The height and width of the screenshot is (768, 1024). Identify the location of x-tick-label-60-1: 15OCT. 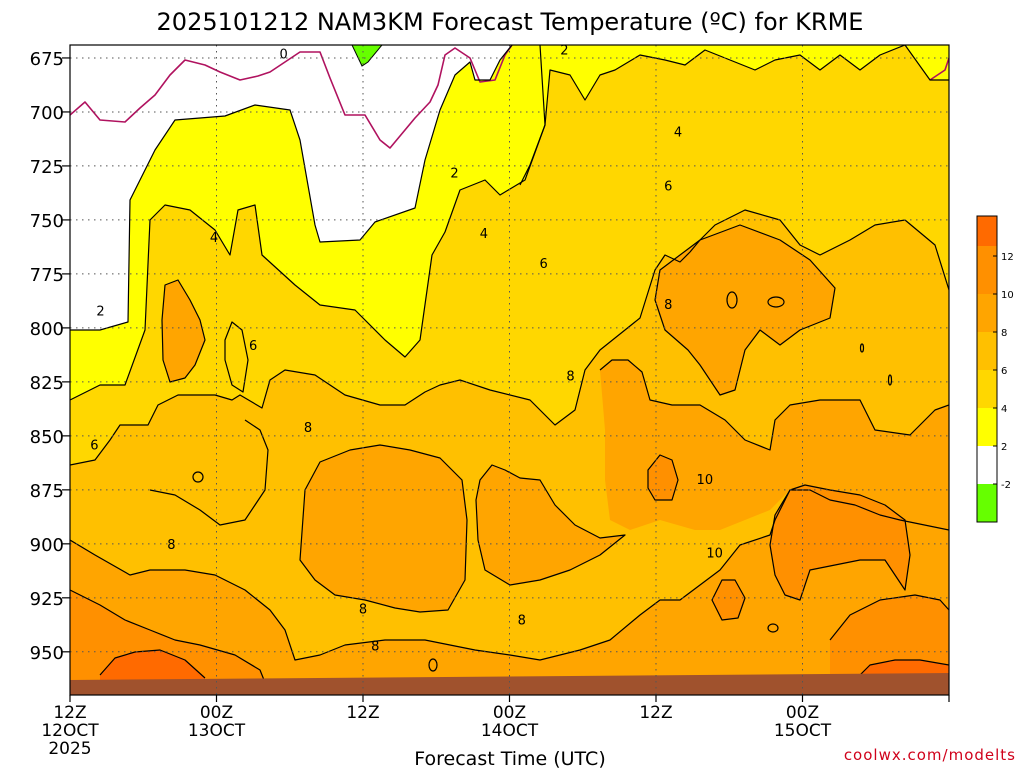
(803, 731).